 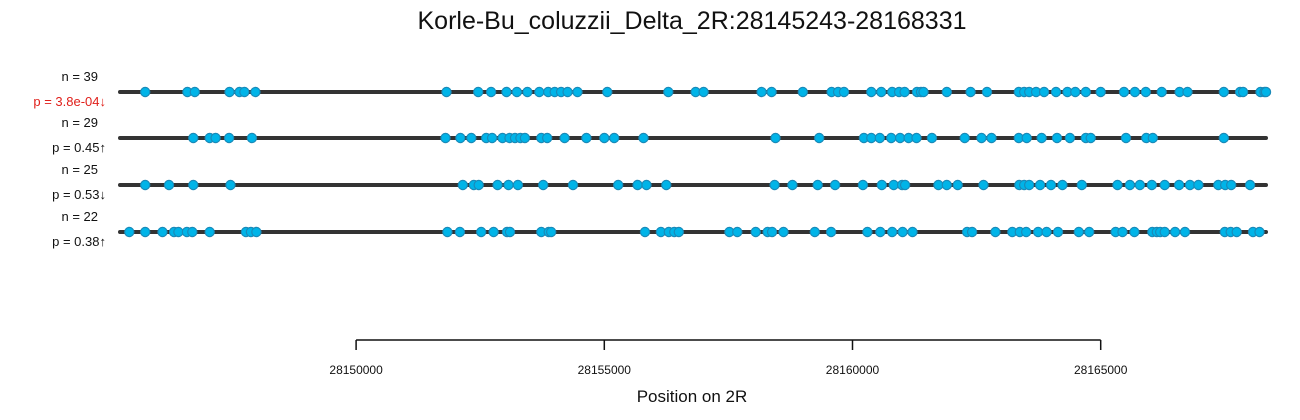 I want to click on x-tick-label: 28160000, so click(x=853, y=370).